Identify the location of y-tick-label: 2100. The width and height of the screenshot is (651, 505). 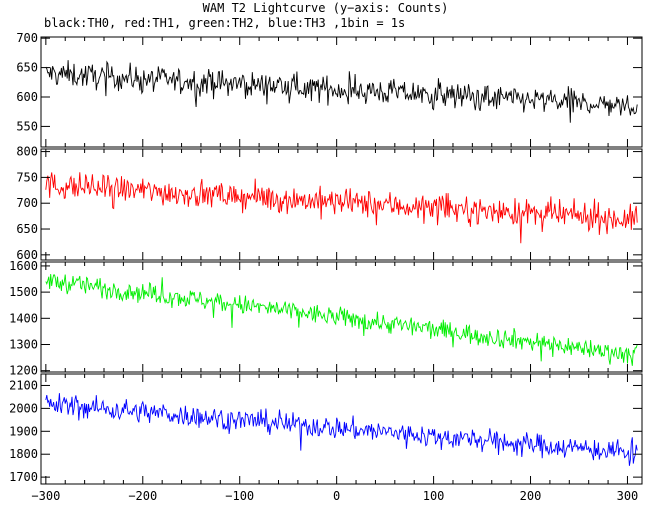
(23, 385).